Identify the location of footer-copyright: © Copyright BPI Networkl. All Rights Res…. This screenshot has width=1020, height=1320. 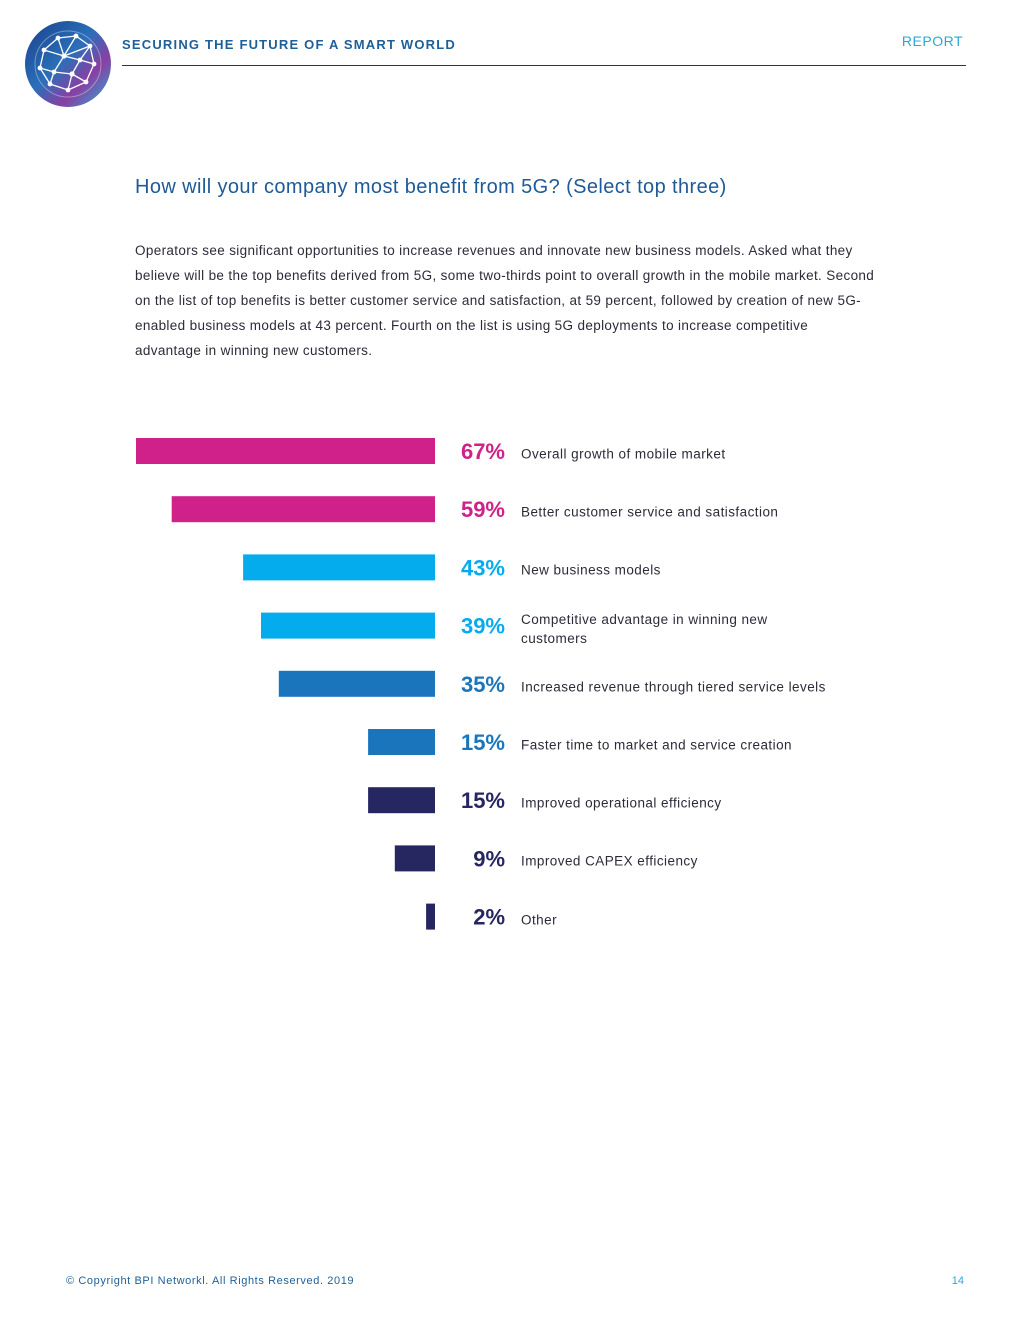
(210, 1281).